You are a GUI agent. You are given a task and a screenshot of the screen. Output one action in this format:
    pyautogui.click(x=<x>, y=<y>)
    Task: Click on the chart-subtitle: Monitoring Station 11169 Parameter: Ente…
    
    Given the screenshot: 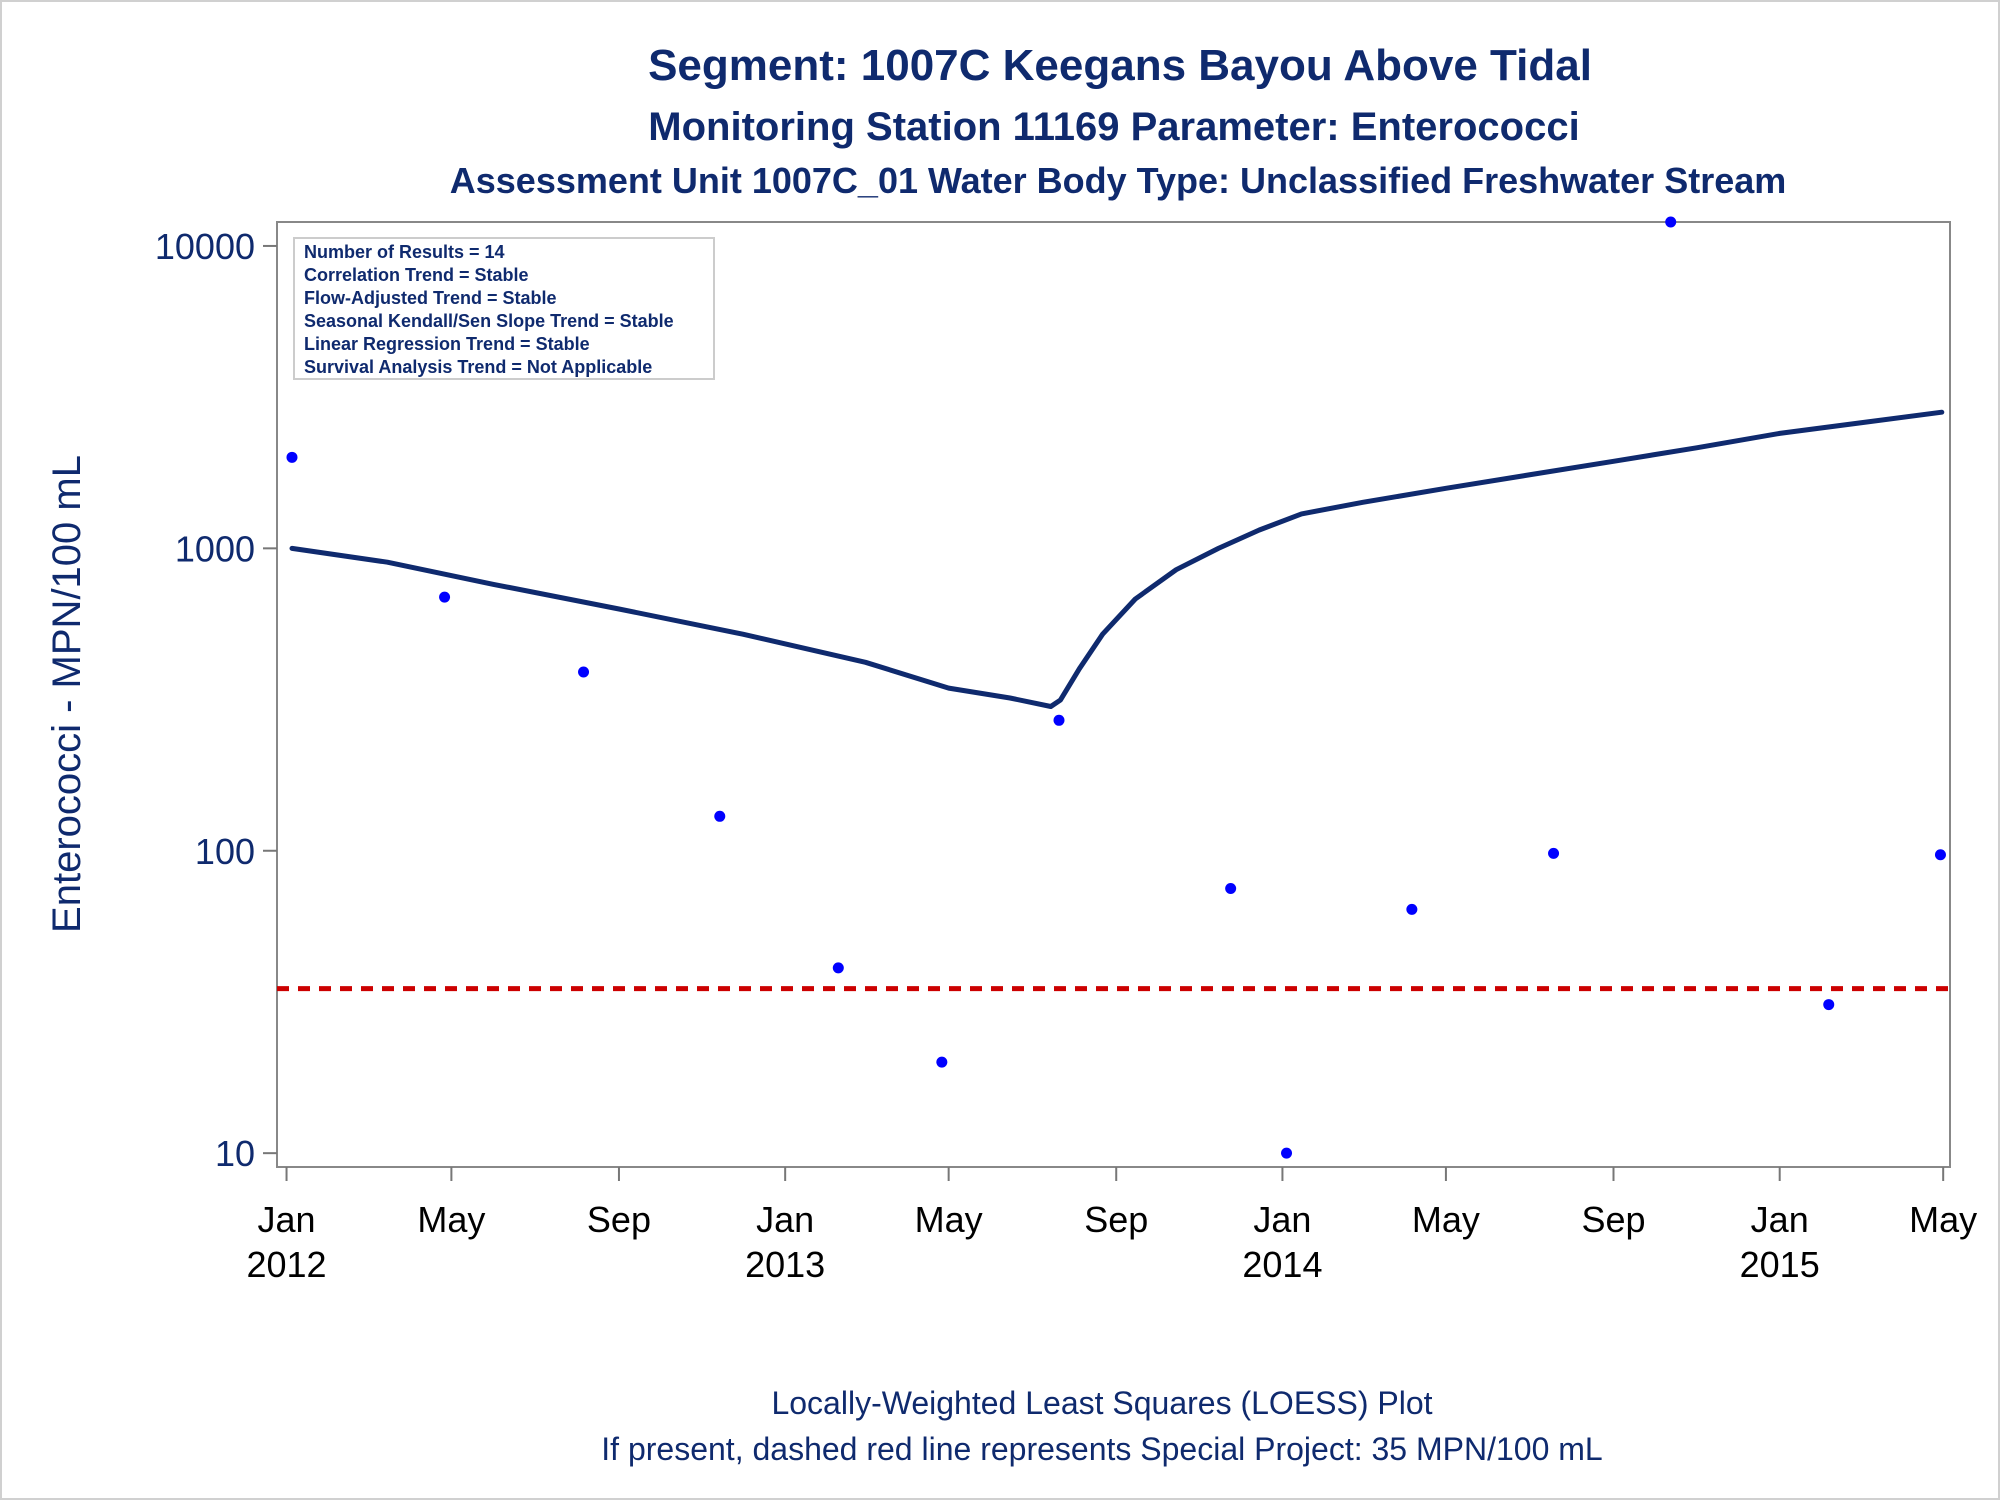 What is the action you would take?
    pyautogui.click(x=1113, y=127)
    